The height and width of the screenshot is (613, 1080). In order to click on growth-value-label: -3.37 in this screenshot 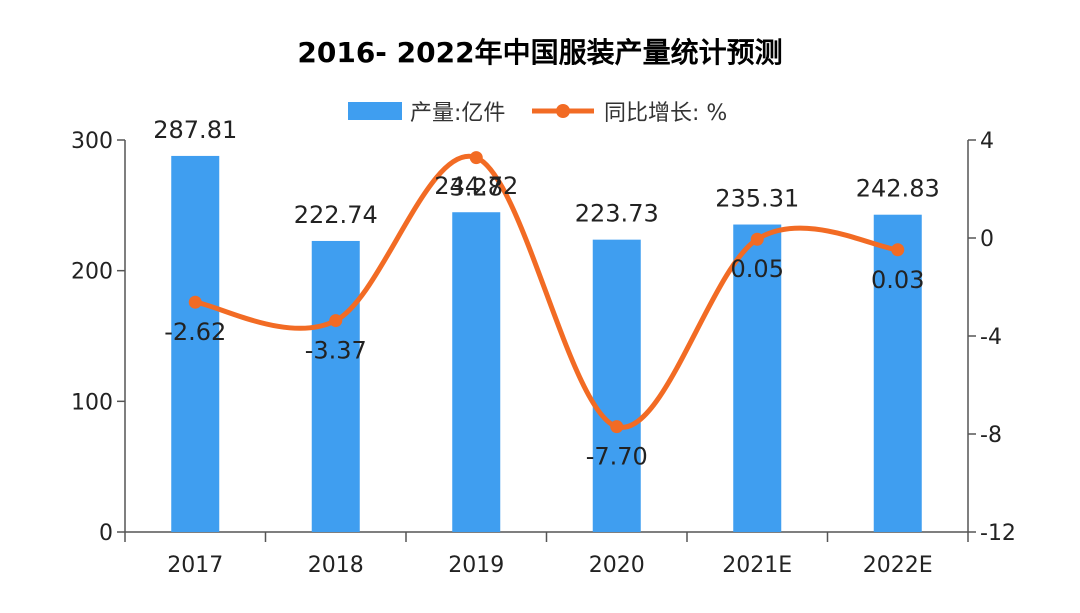, I will do `click(336, 351)`.